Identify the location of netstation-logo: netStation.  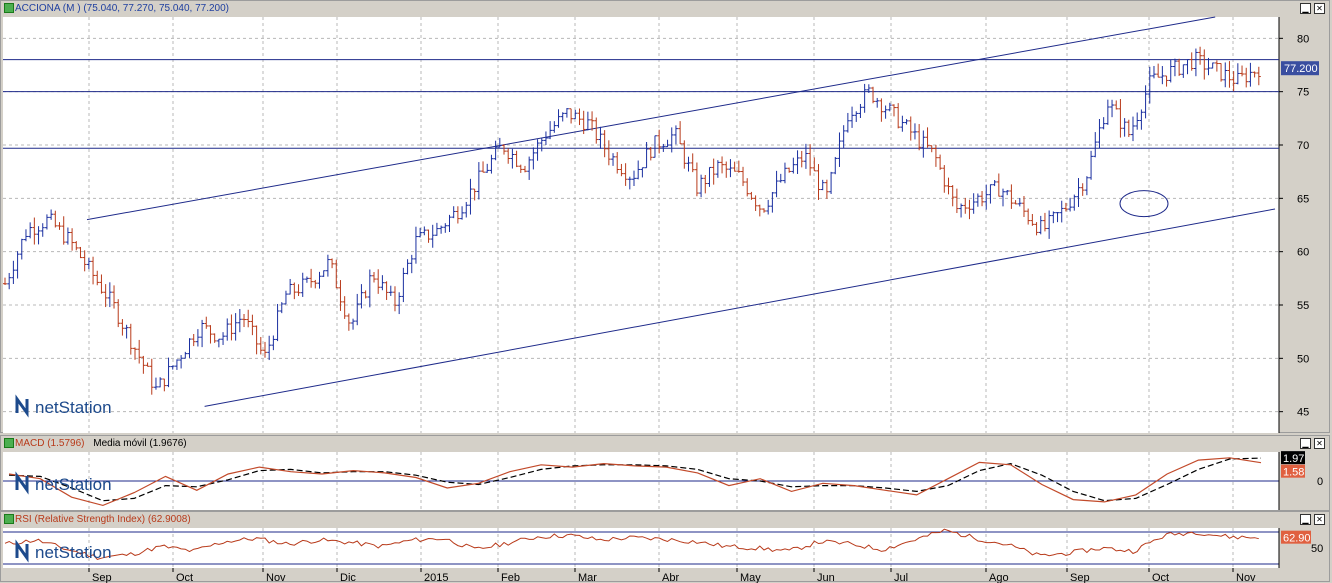
(63, 483).